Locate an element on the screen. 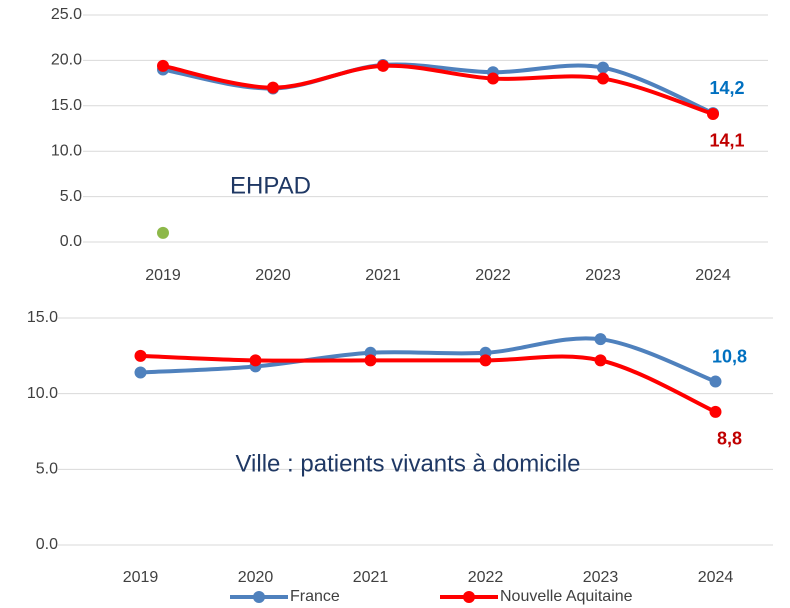 This screenshot has width=790, height=608. y-tick-label: 20.0 is located at coordinates (66, 60).